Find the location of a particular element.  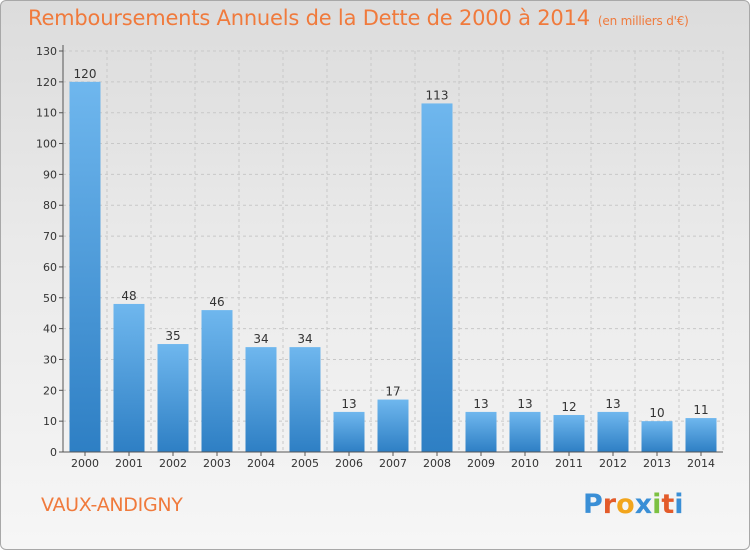

y-tick-label: 80 is located at coordinates (50, 205).